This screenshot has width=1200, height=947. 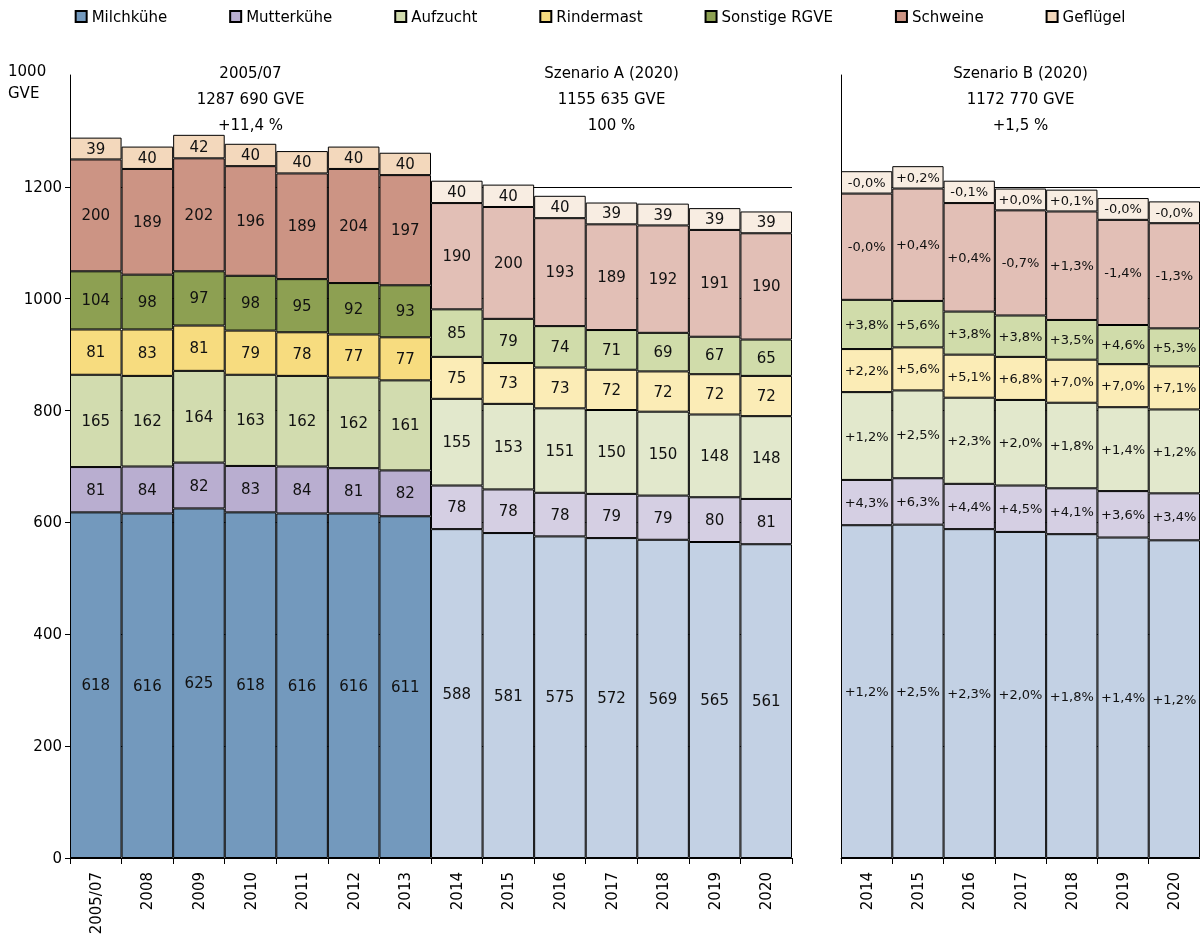 What do you see at coordinates (560, 697) in the screenshot?
I see `data-label: 575` at bounding box center [560, 697].